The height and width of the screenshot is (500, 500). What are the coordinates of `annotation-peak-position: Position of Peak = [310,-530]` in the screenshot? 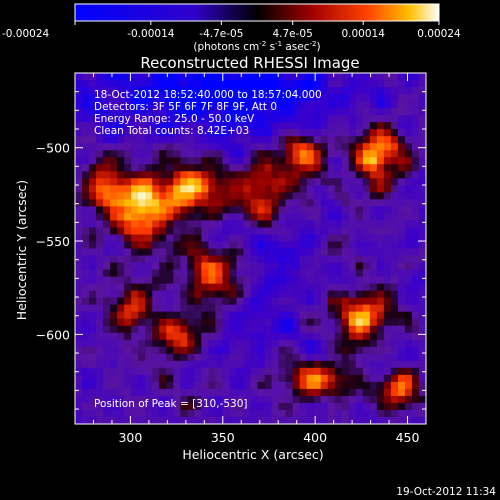 It's located at (171, 404).